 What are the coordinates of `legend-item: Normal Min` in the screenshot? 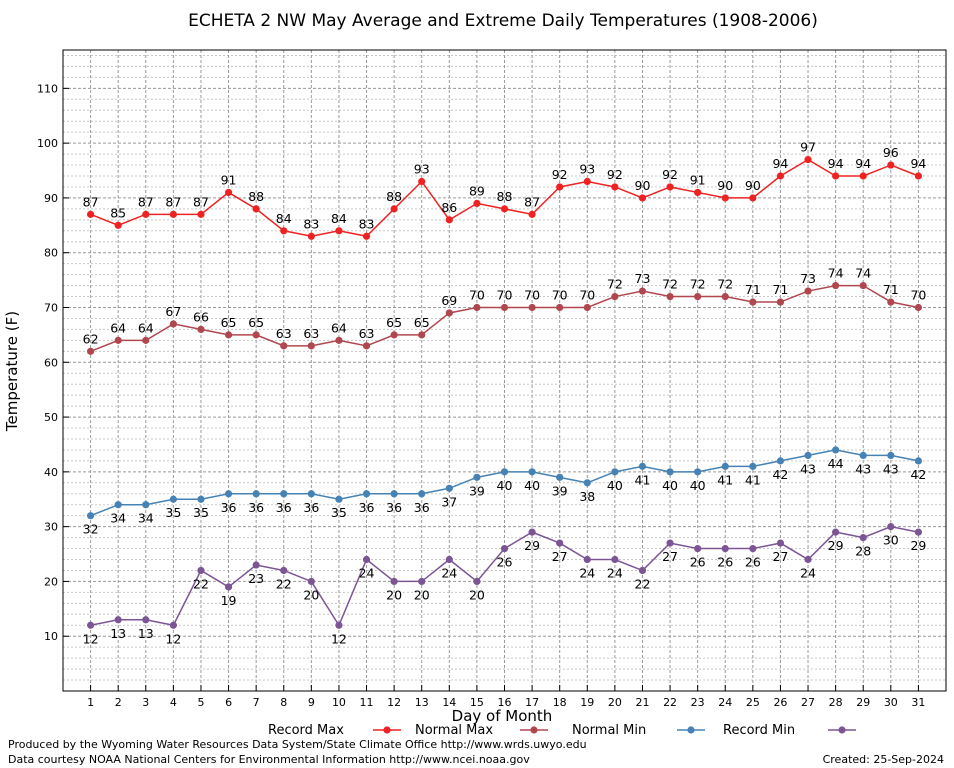 It's located at (638, 730).